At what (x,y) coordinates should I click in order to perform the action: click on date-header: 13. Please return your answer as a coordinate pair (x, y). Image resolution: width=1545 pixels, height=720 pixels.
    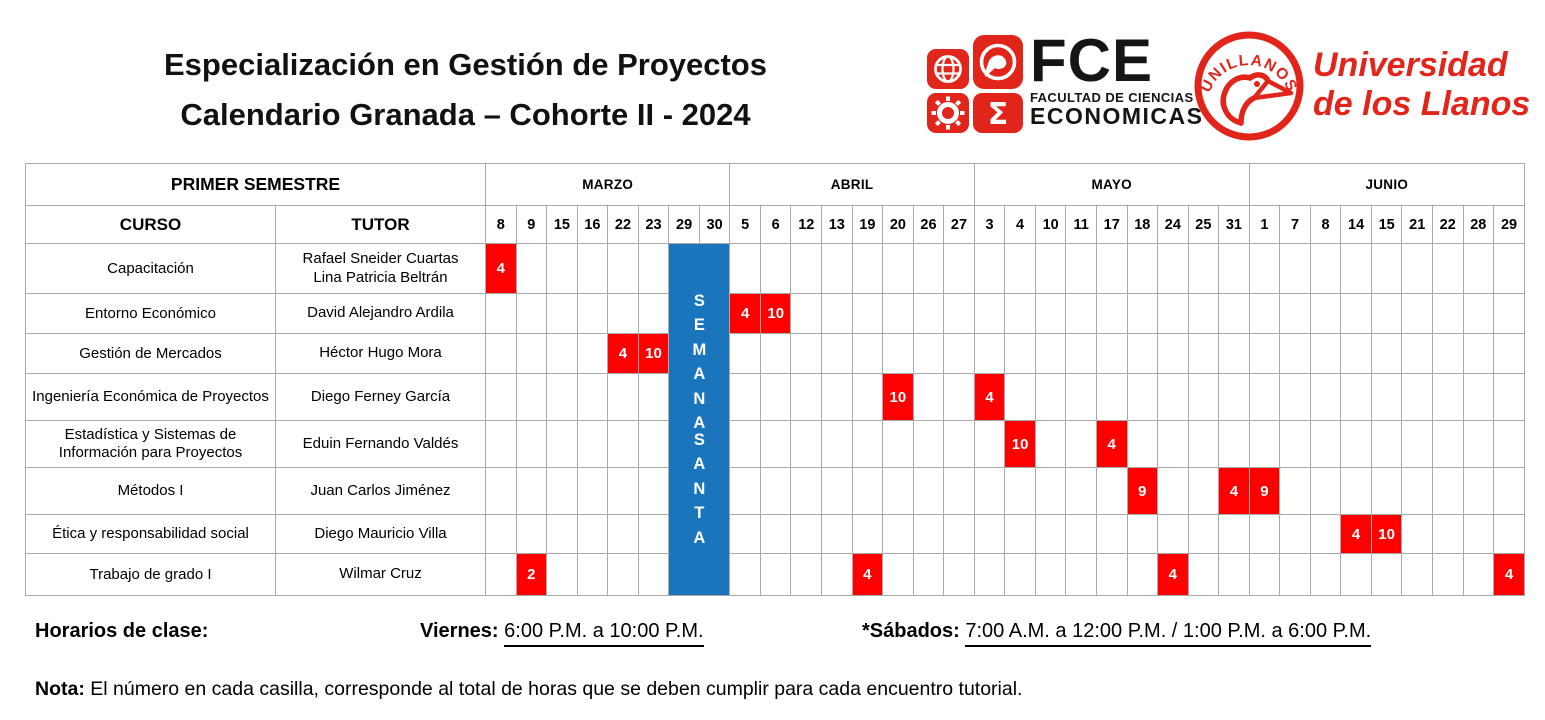
    Looking at the image, I should click on (837, 224).